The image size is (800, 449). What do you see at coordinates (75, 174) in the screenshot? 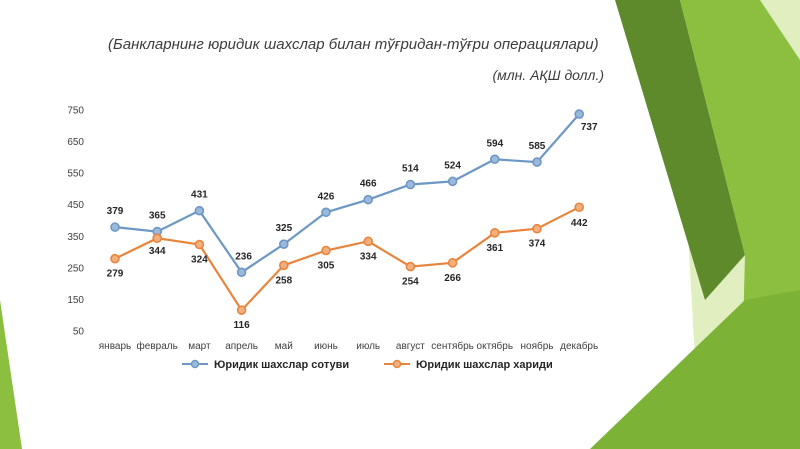
I see `y-tick-label: 550` at bounding box center [75, 174].